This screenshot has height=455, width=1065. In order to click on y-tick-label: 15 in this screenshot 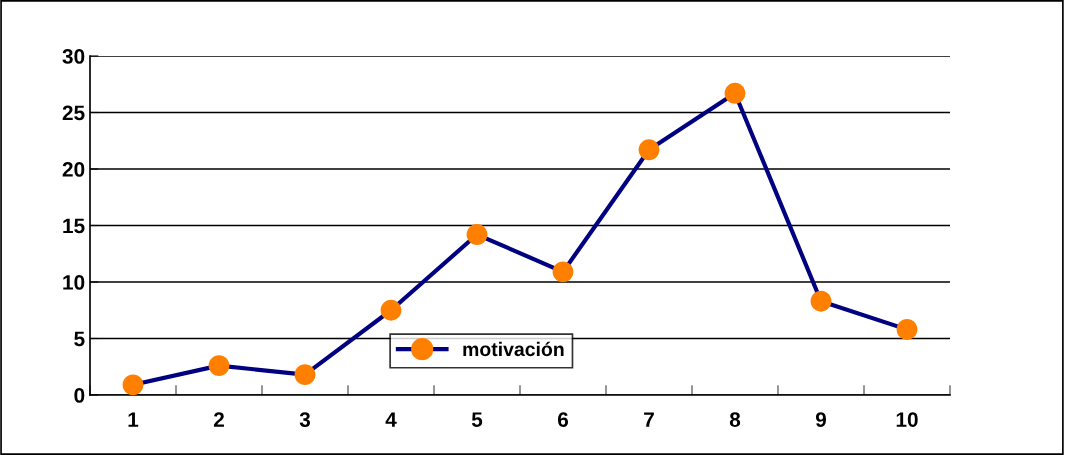, I will do `click(74, 226)`.